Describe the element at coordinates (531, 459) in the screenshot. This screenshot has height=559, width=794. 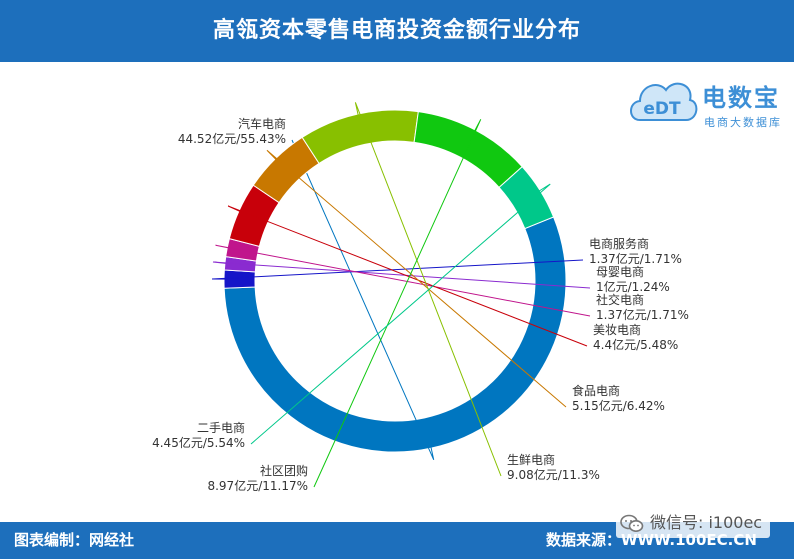
I see `slice-name-label: 生鲜电商` at that location.